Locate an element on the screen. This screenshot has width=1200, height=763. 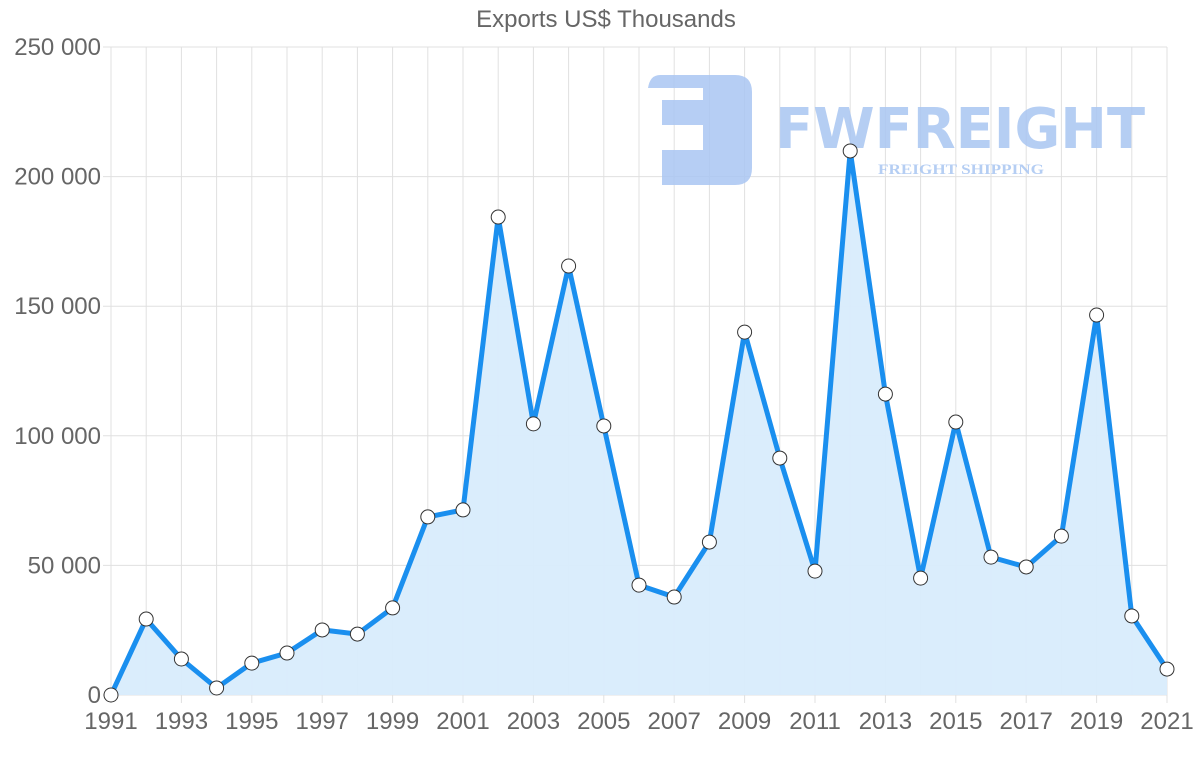
x-tick-label: 2017 is located at coordinates (1026, 721).